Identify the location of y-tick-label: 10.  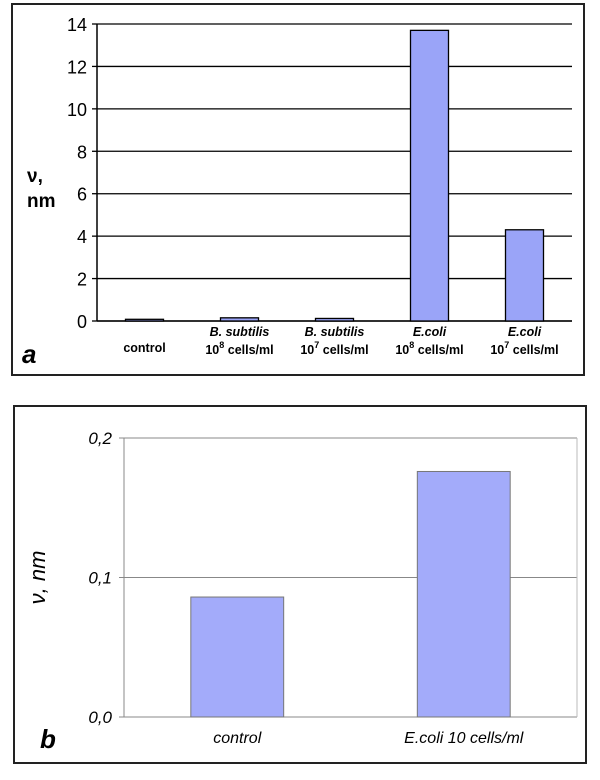
(77, 110).